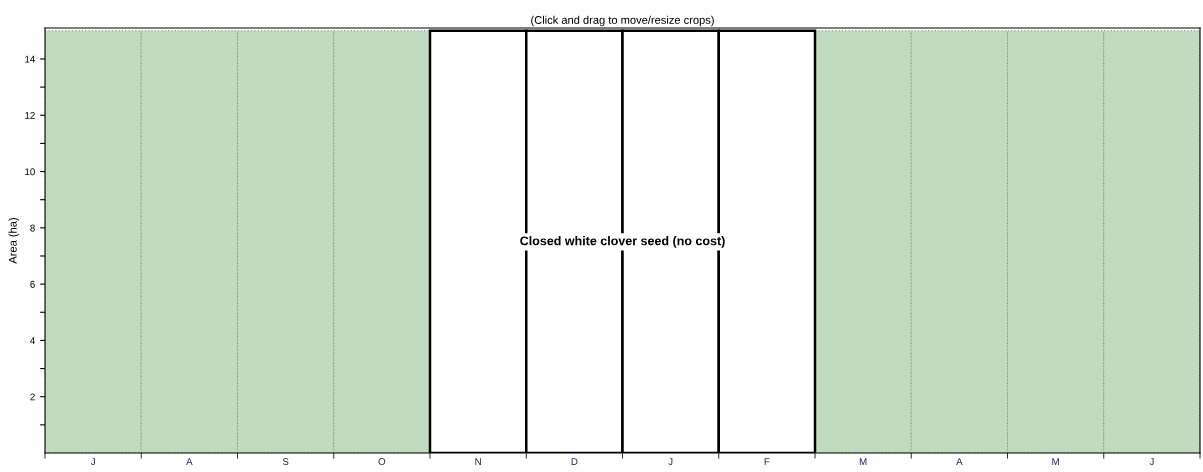  I want to click on y-tick-label: 2, so click(32, 397).